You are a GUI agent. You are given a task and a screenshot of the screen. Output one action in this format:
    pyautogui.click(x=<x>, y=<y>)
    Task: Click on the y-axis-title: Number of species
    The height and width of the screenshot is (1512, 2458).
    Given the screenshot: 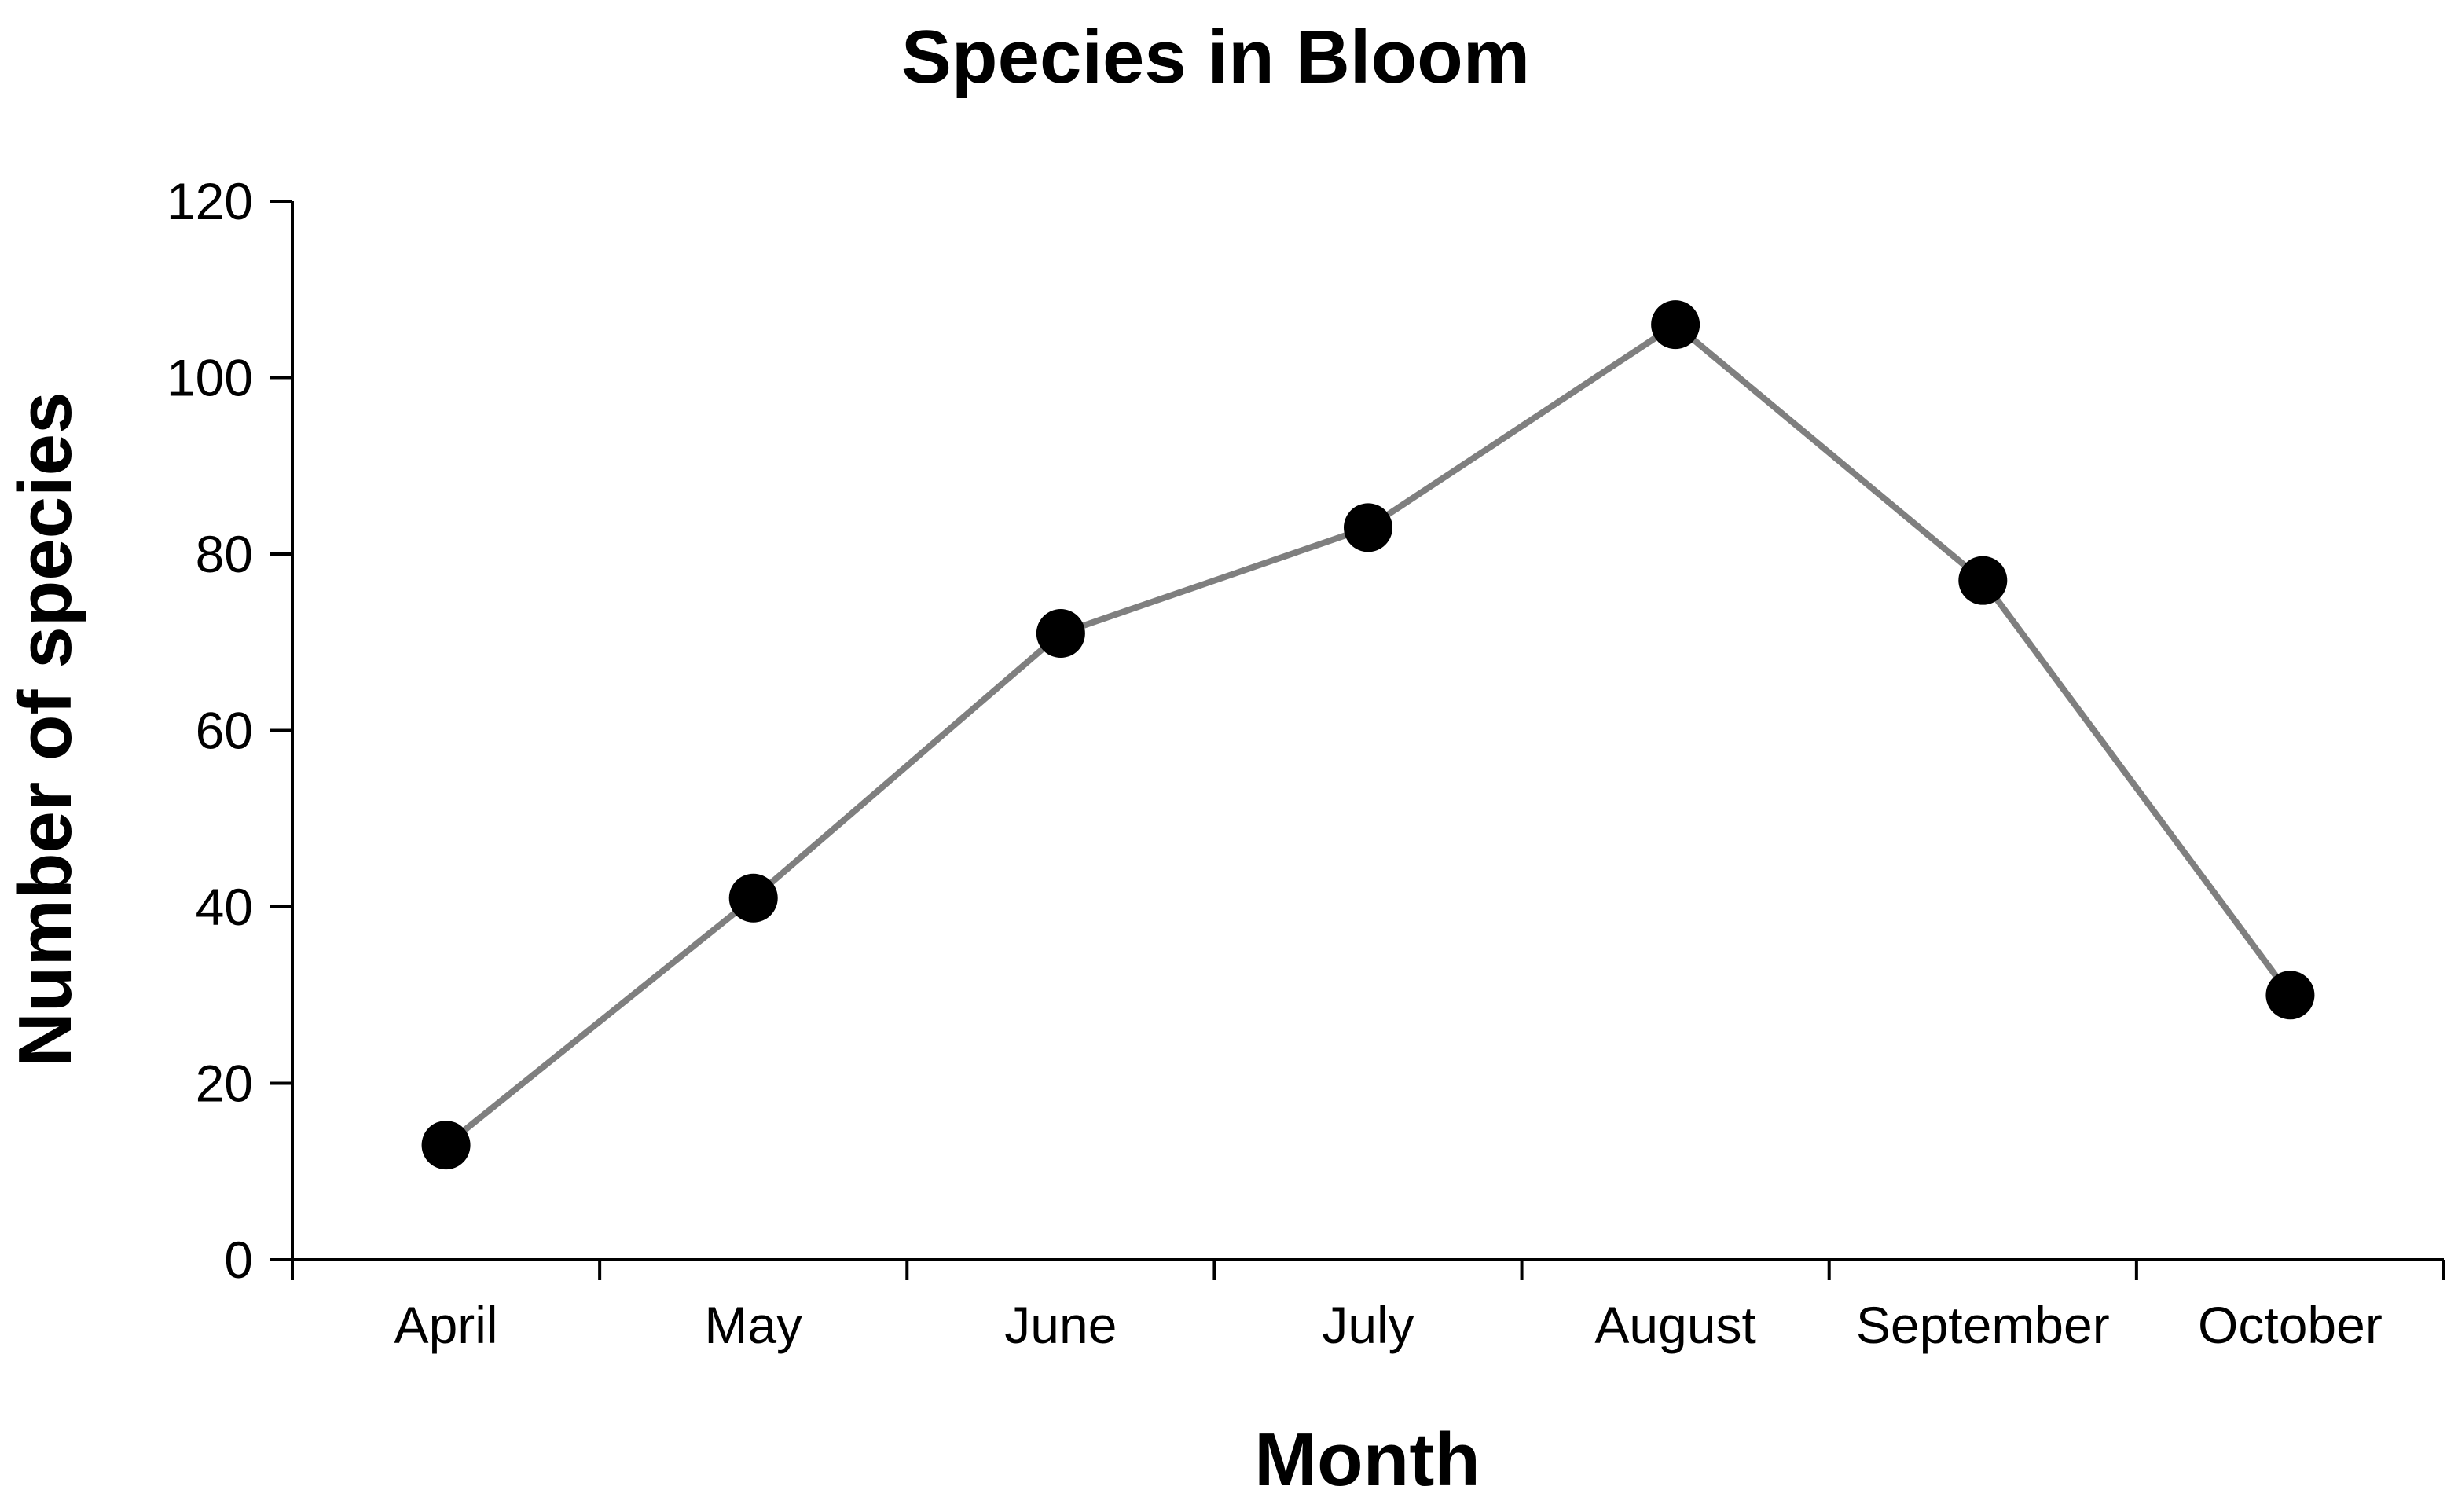 What is the action you would take?
    pyautogui.click(x=45, y=730)
    